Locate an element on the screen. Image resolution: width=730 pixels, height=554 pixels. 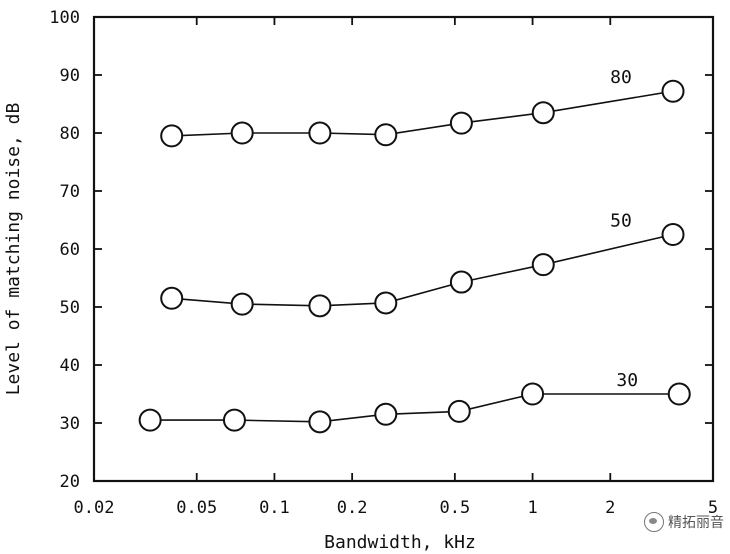
series-30: 30 is located at coordinates (414, 402).